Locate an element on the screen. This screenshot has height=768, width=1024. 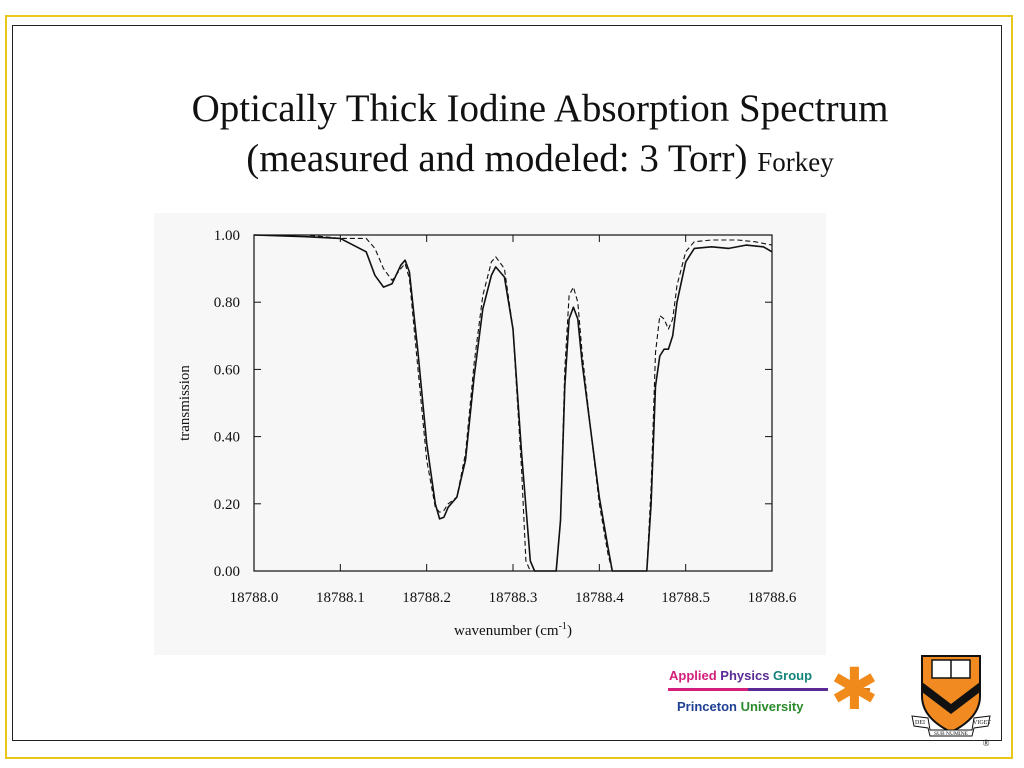
ribbon-right-text: VIGET is located at coordinates (982, 723).